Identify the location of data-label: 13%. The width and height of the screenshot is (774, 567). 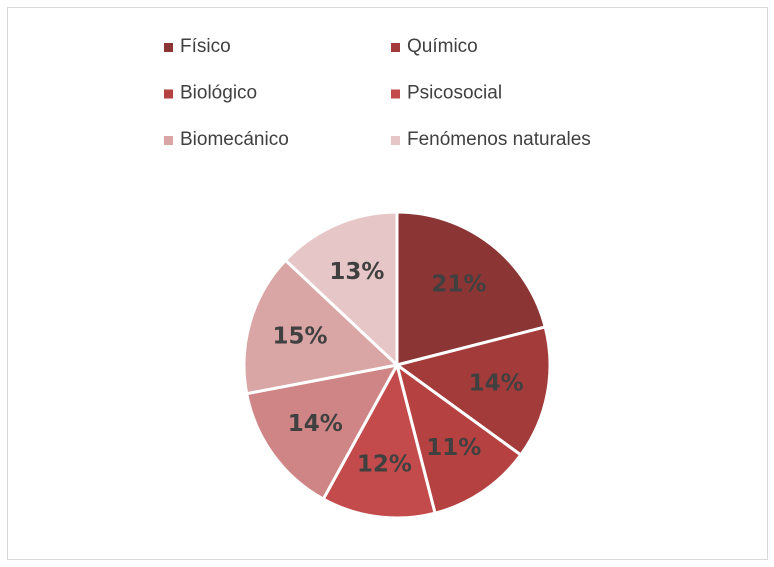
(356, 272).